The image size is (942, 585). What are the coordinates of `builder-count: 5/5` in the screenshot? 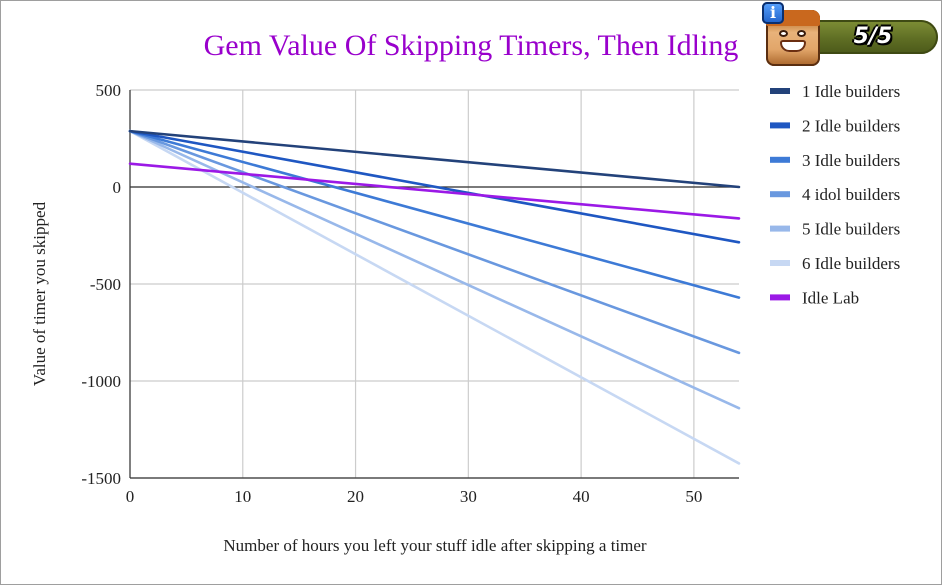 It's located at (873, 36).